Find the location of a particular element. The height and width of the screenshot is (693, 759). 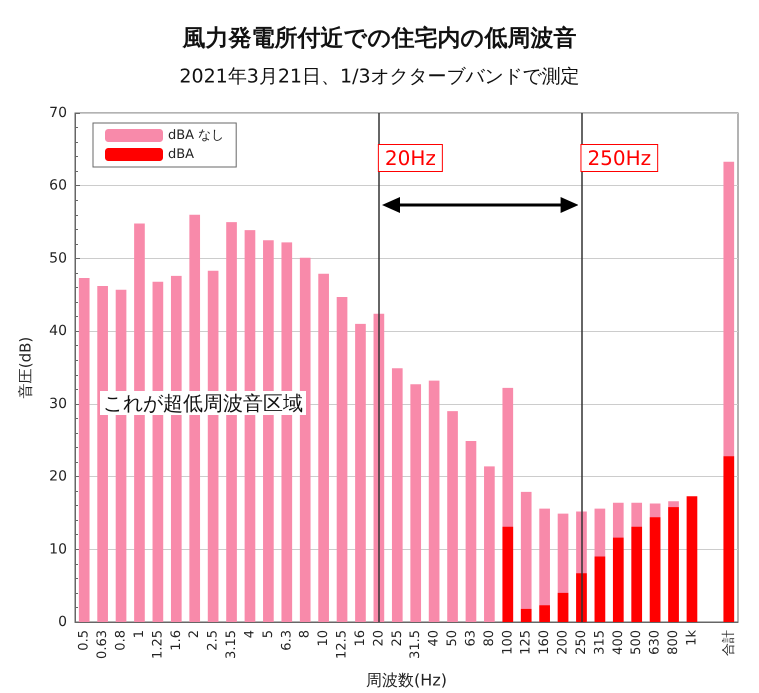

y-tick-label: 30 is located at coordinates (58, 404).